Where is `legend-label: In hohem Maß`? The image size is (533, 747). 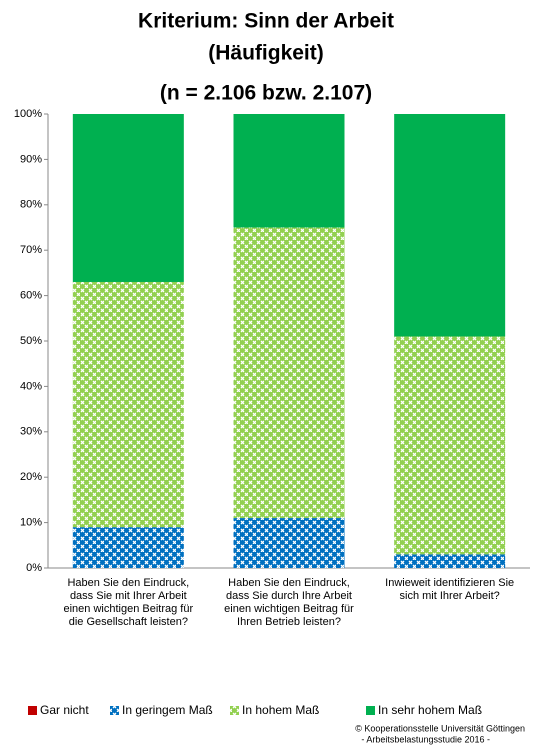 legend-label: In hohem Maß is located at coordinates (280, 710).